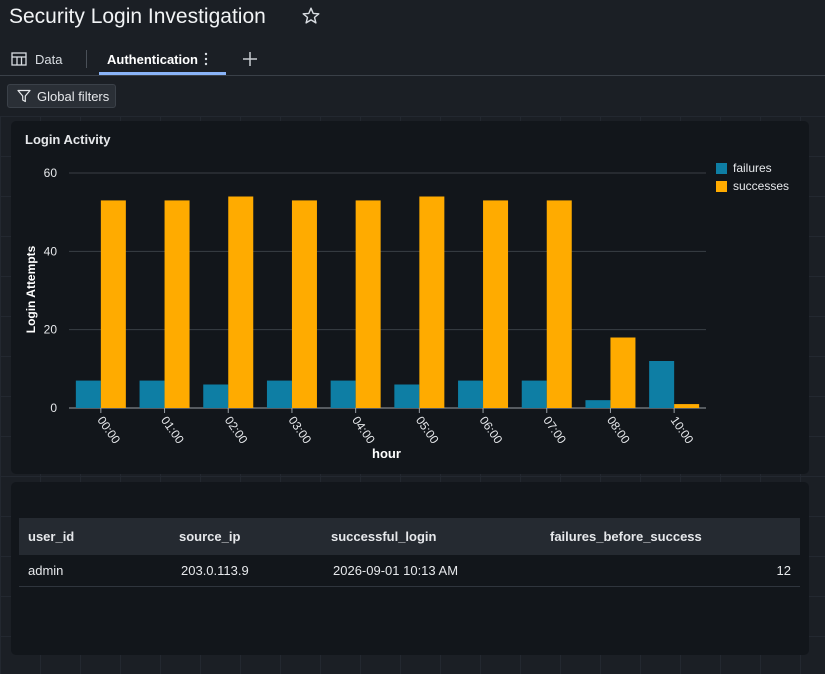 The width and height of the screenshot is (825, 674). What do you see at coordinates (19, 59) in the screenshot?
I see `table-icon` at bounding box center [19, 59].